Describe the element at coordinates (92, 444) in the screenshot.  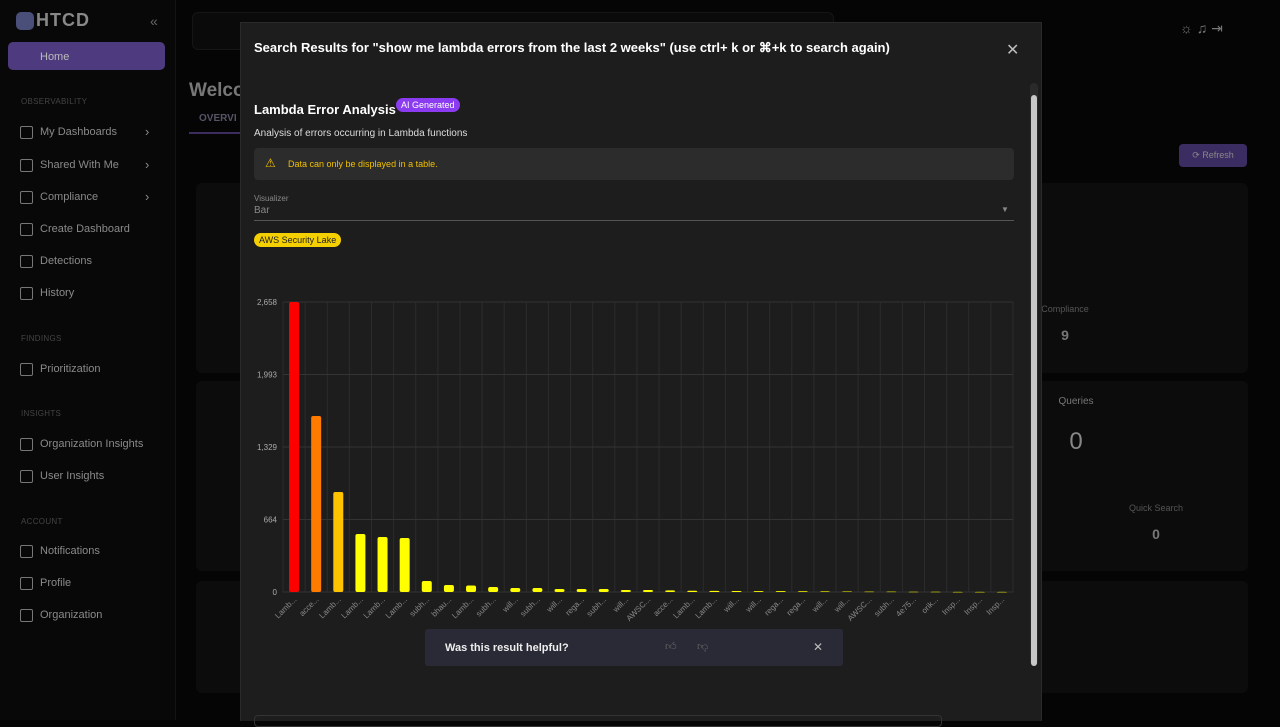
I see `nav-item: Organization Insights` at that location.